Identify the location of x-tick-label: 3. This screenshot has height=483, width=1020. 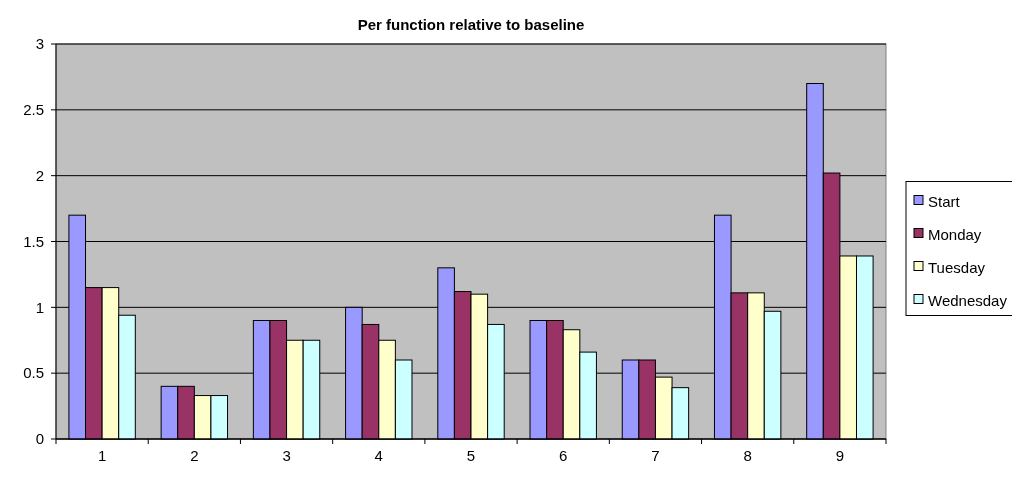
(286, 455).